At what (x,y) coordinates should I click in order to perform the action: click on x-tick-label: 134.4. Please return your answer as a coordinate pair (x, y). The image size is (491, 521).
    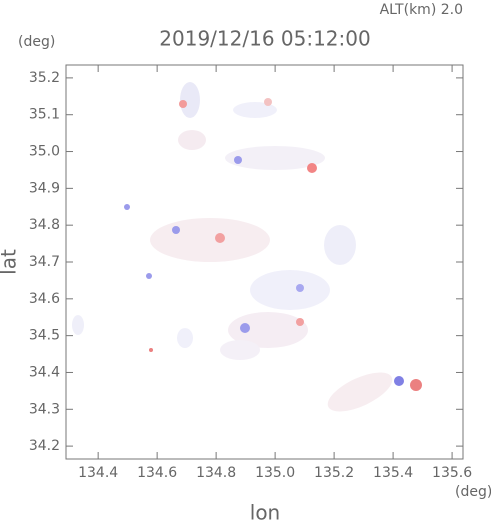
    Looking at the image, I should click on (98, 473).